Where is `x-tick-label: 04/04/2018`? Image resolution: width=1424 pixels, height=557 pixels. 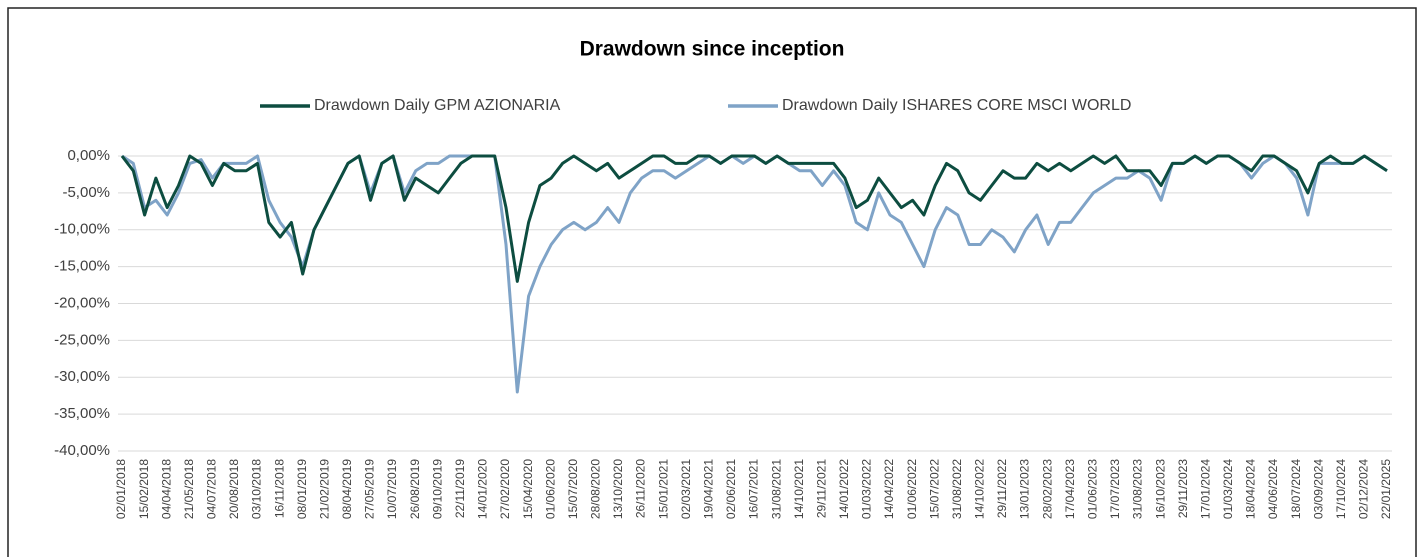
x-tick-label: 04/04/2018 is located at coordinates (166, 489).